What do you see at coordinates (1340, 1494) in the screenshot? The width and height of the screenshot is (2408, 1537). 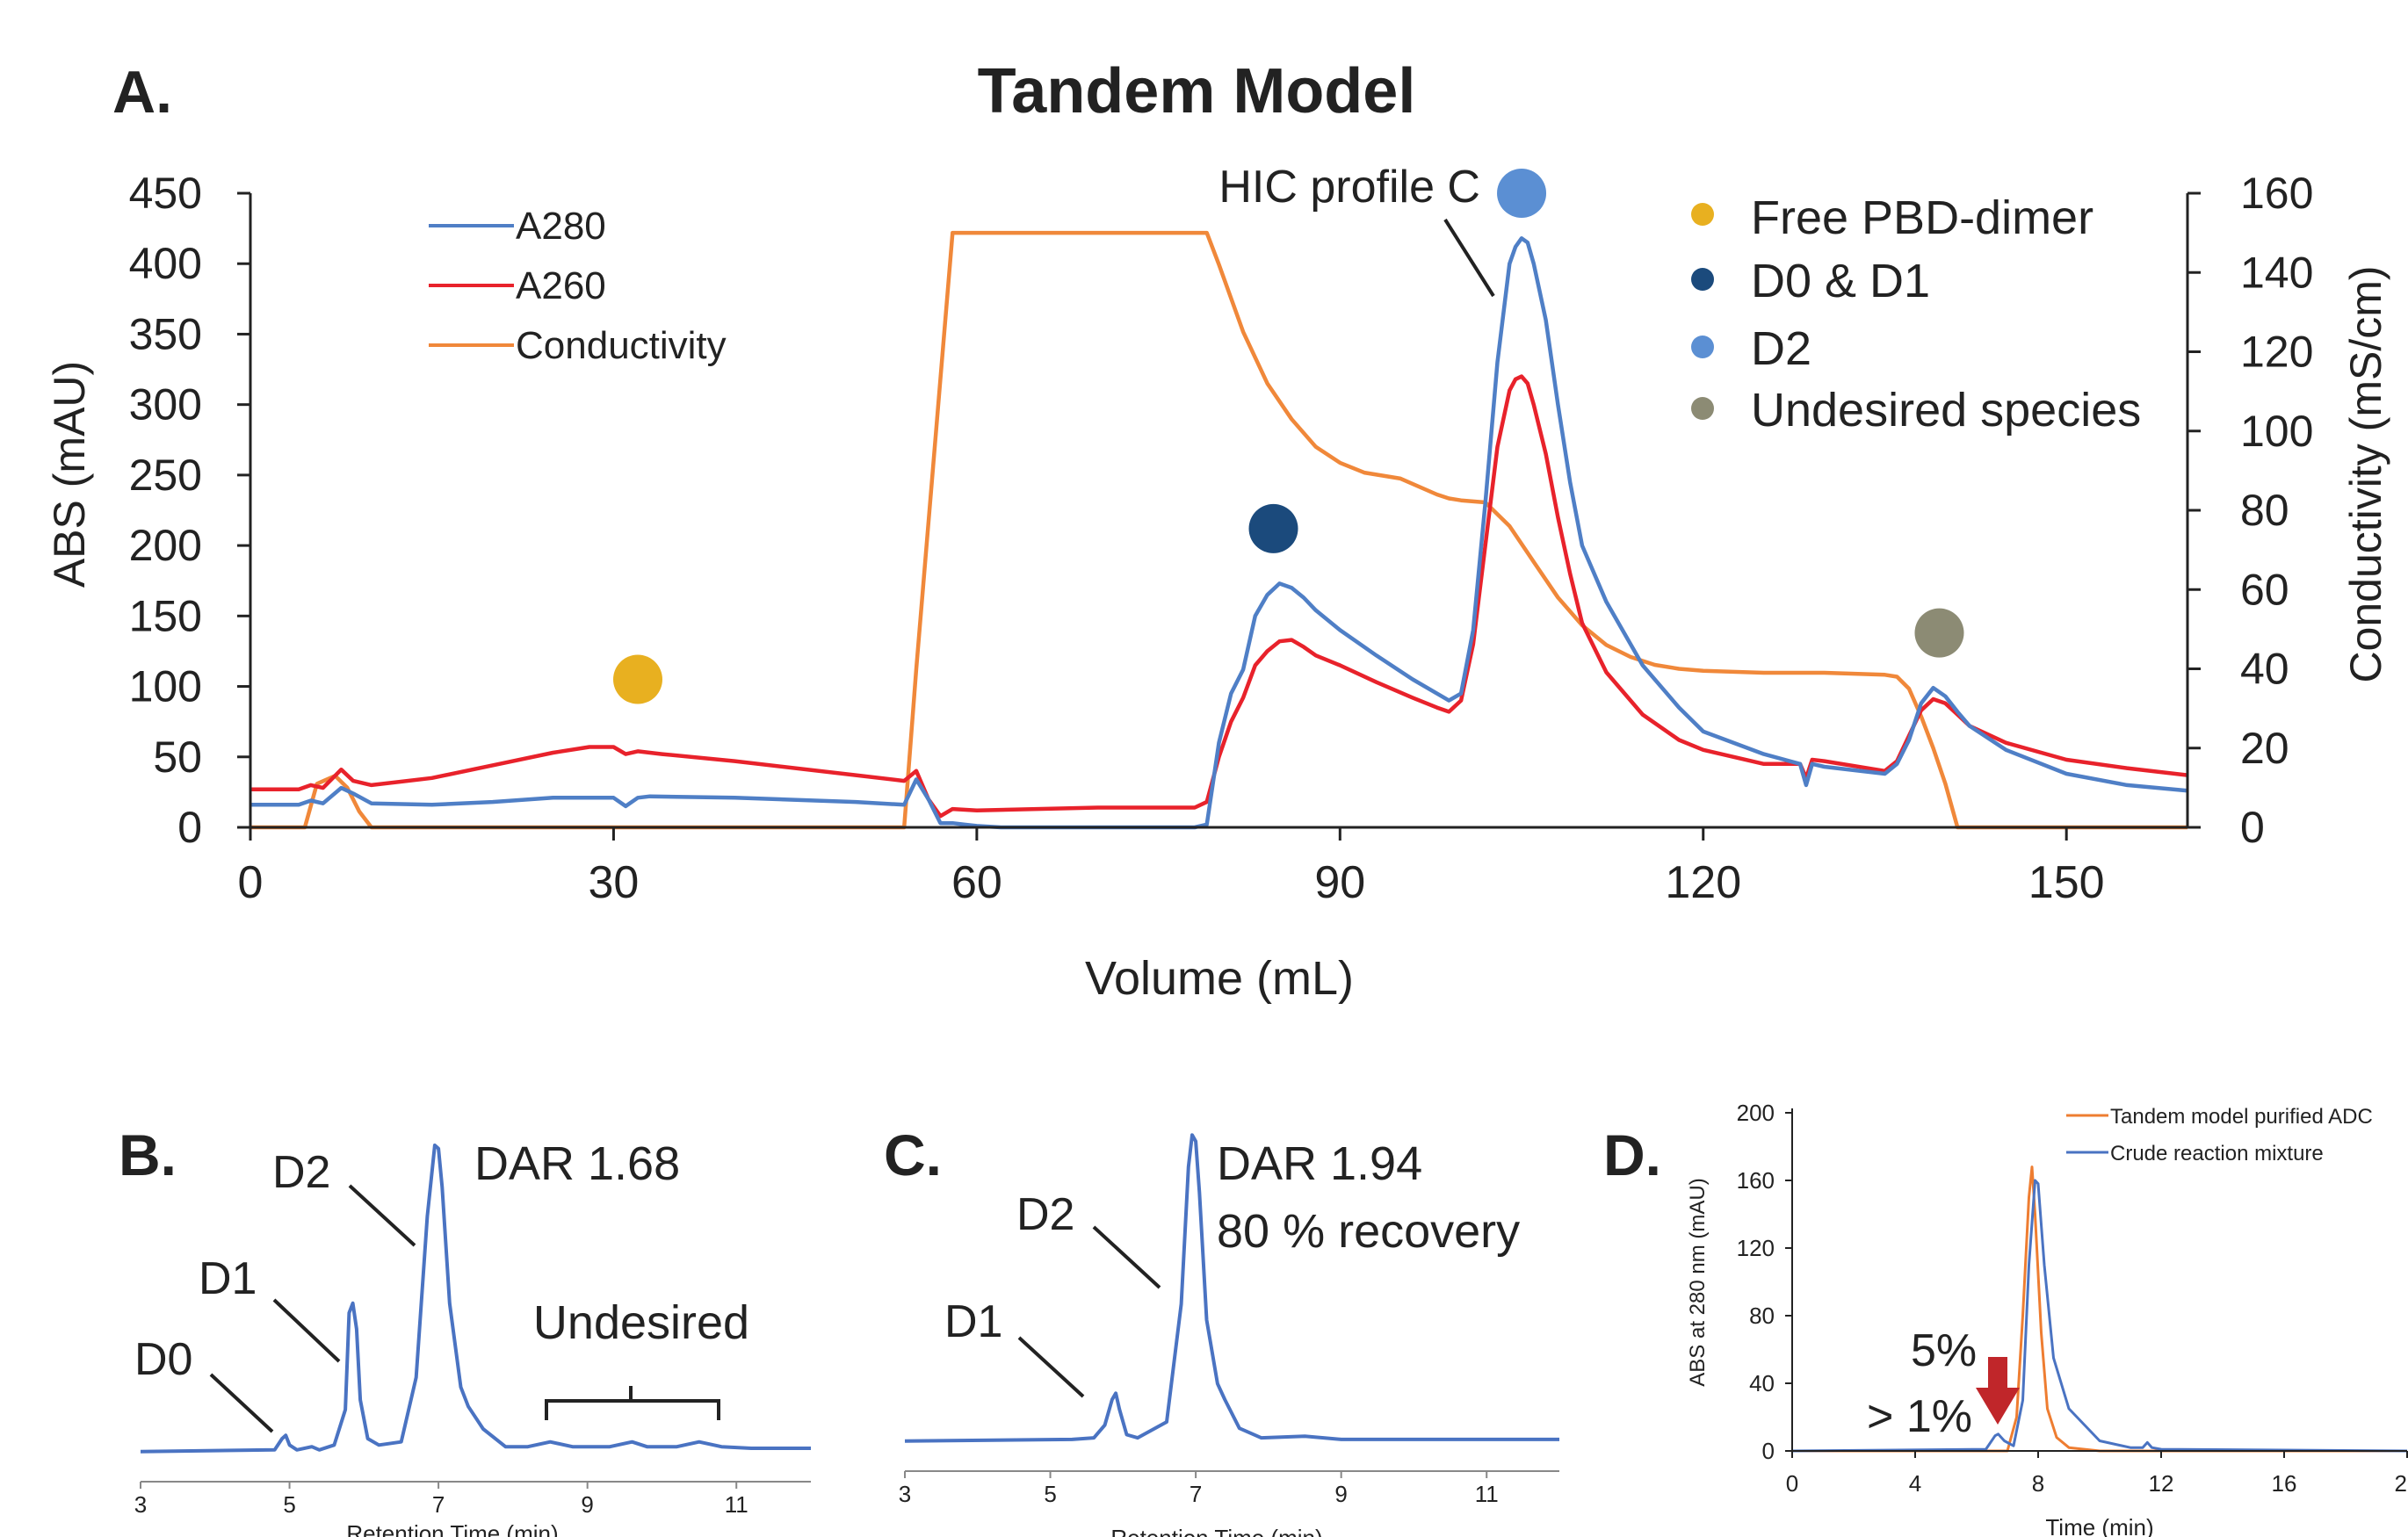 I see `chart-c-xtick-label: 9` at bounding box center [1340, 1494].